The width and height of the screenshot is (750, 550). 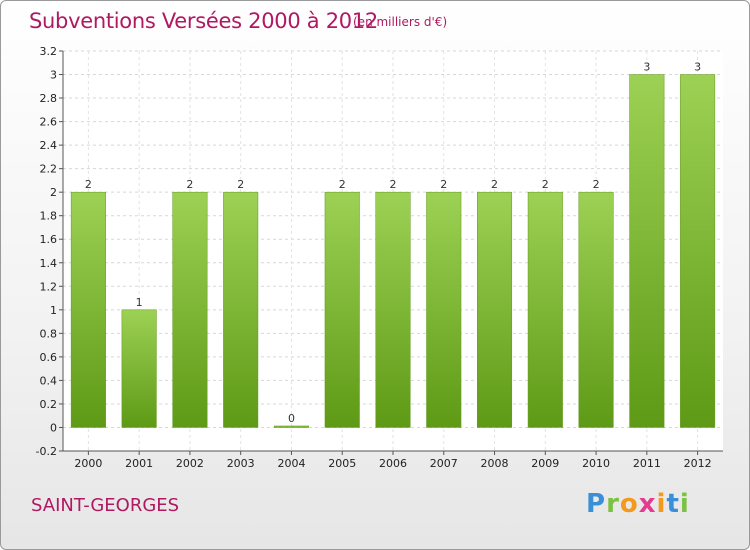 I want to click on data-label-2000: 2, so click(x=88, y=184).